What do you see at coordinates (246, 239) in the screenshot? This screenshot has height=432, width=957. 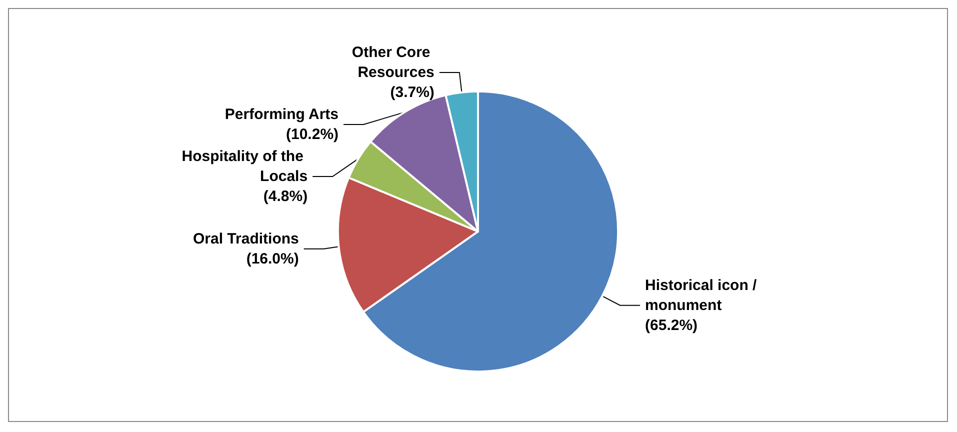 I see `slice-label: Oral Traditions` at bounding box center [246, 239].